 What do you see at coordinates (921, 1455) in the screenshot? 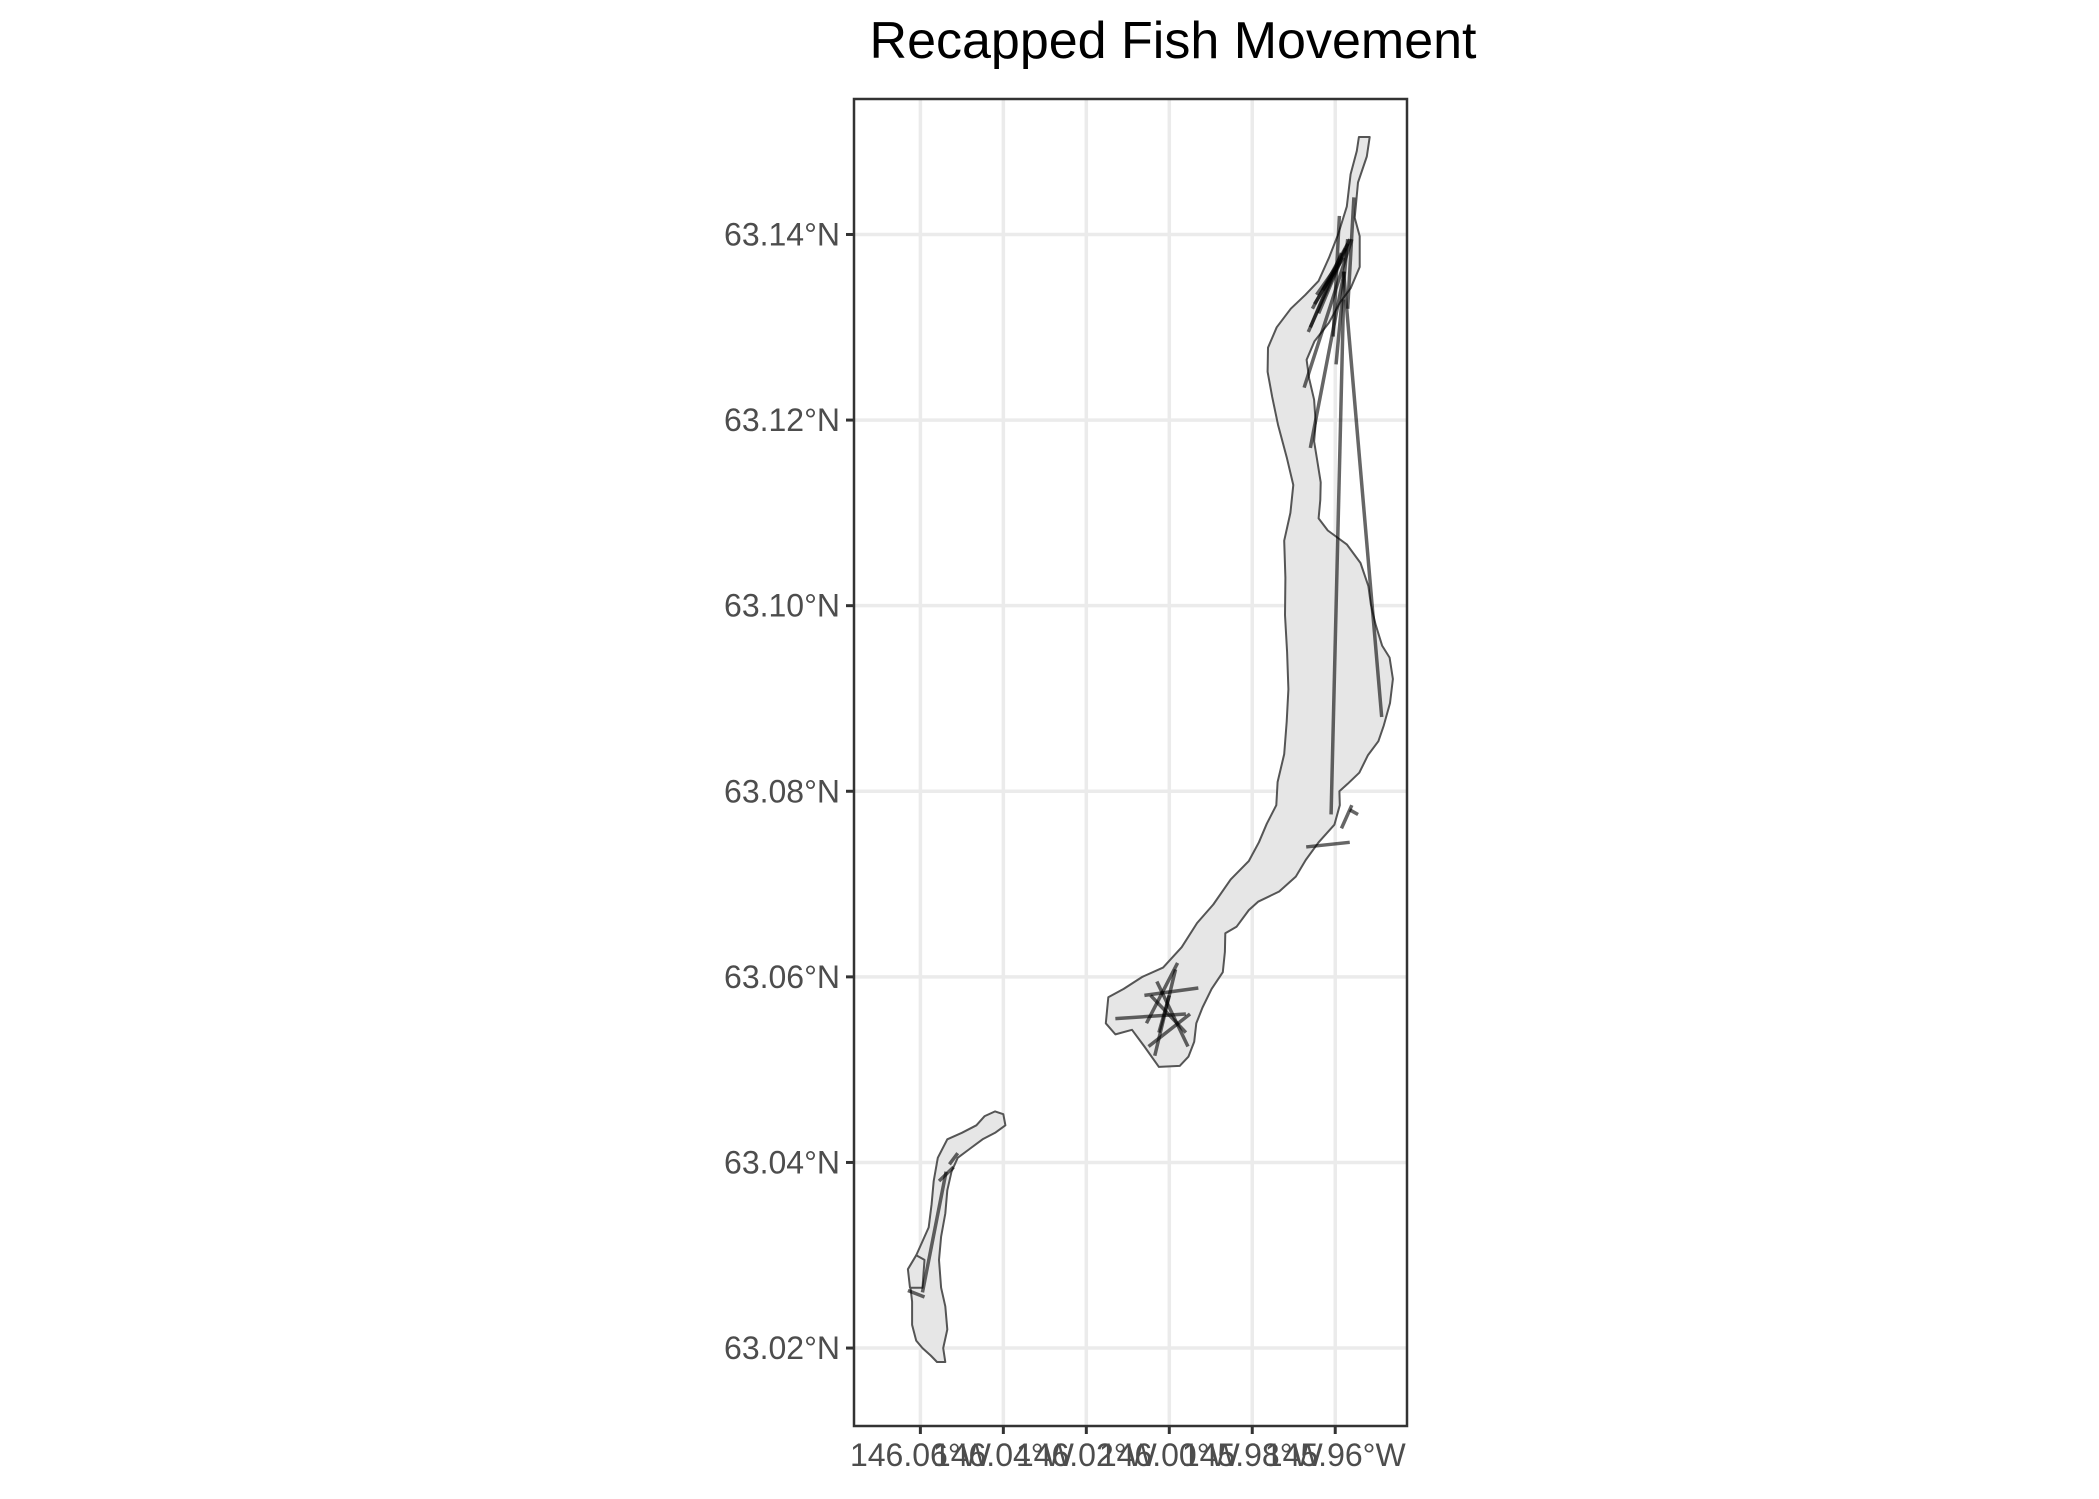
I see `x-tick-label-0: 146.06°W` at bounding box center [921, 1455].